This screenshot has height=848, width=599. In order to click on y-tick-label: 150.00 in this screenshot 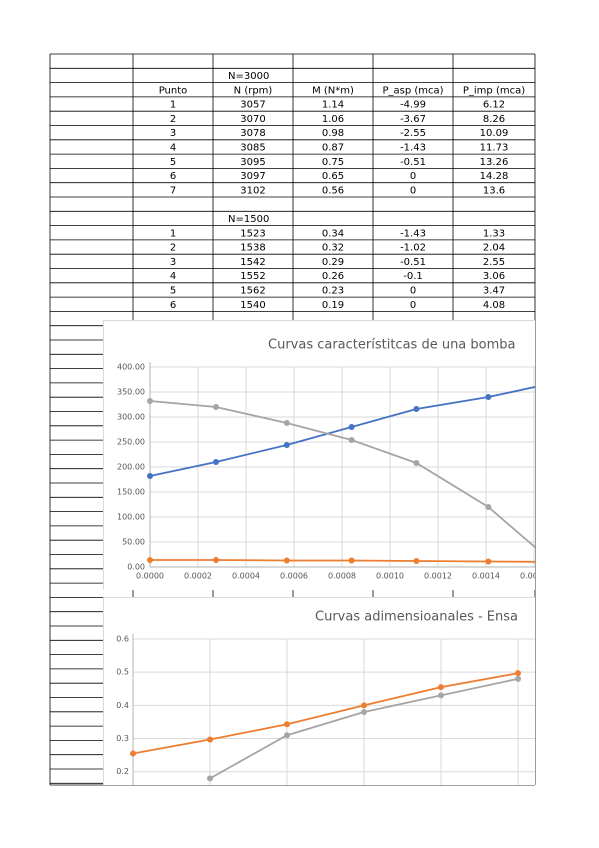, I will do `click(131, 492)`.